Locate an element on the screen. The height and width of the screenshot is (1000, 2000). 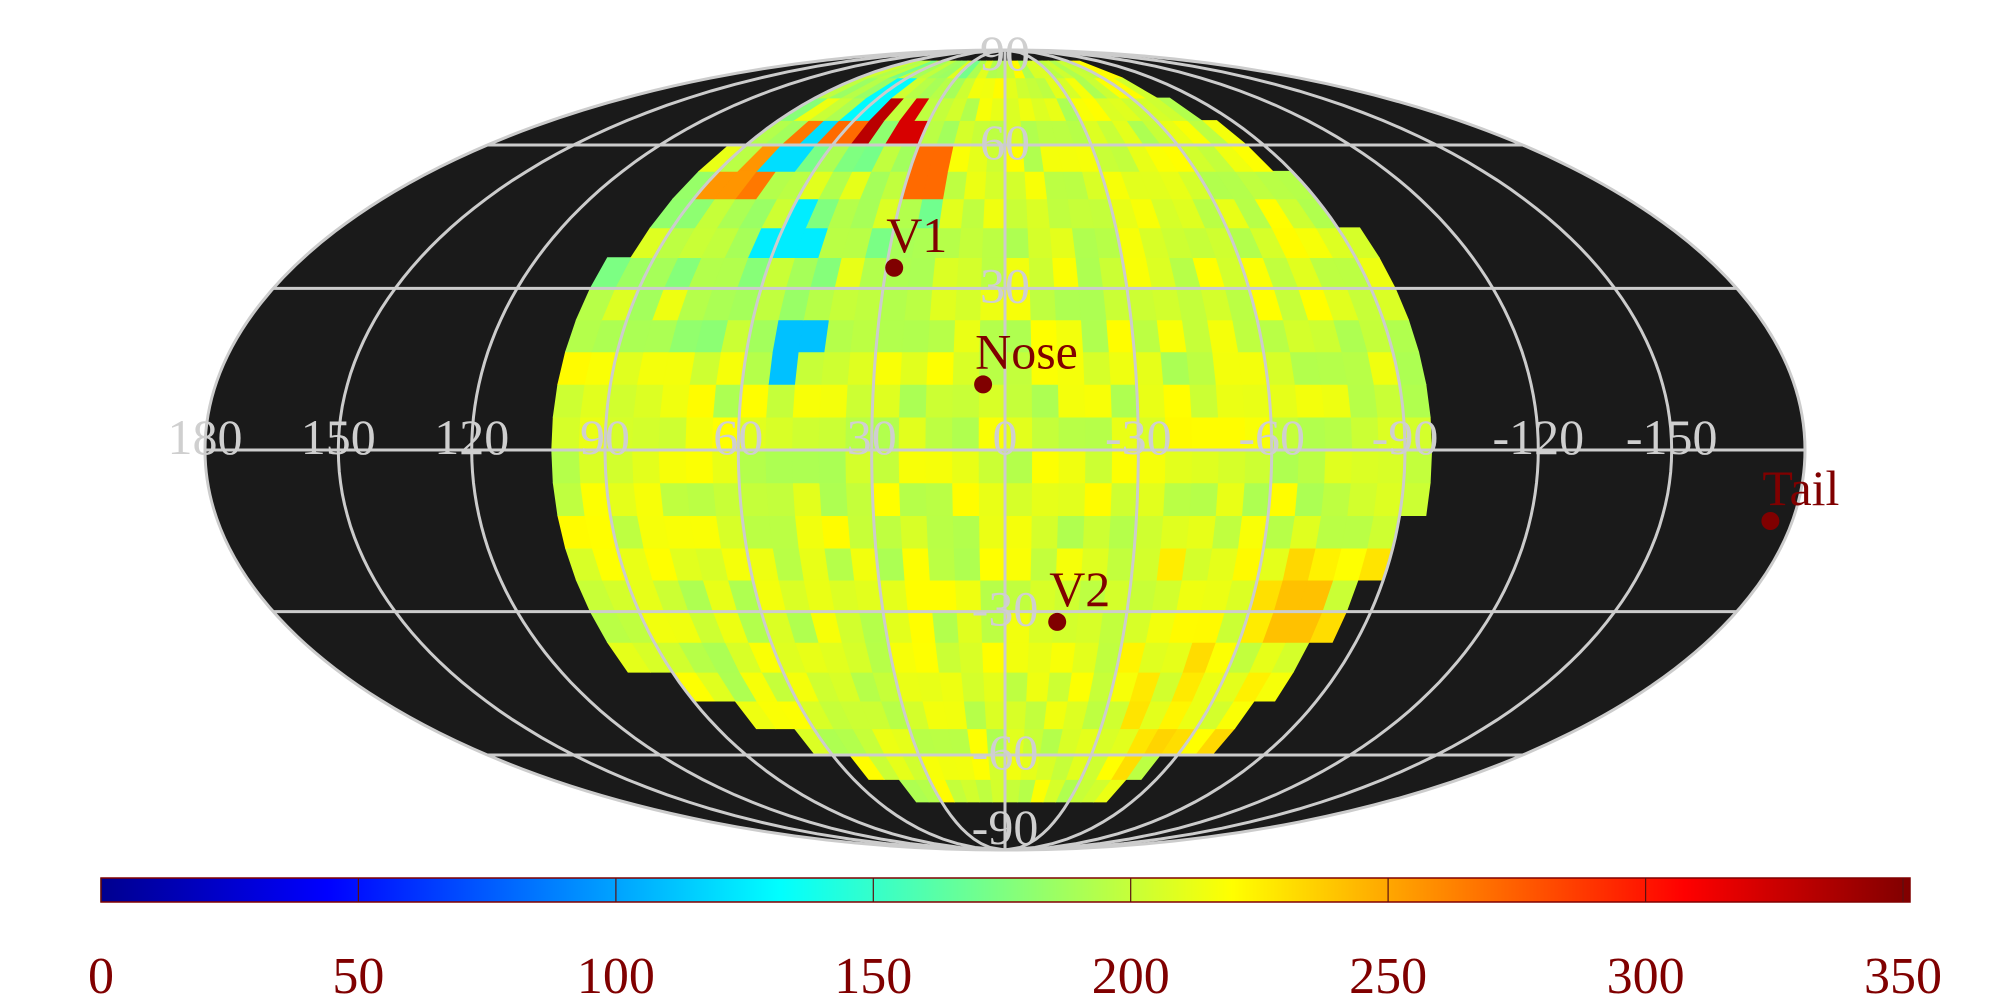
colorbar-tick-label: 250 is located at coordinates (1388, 974).